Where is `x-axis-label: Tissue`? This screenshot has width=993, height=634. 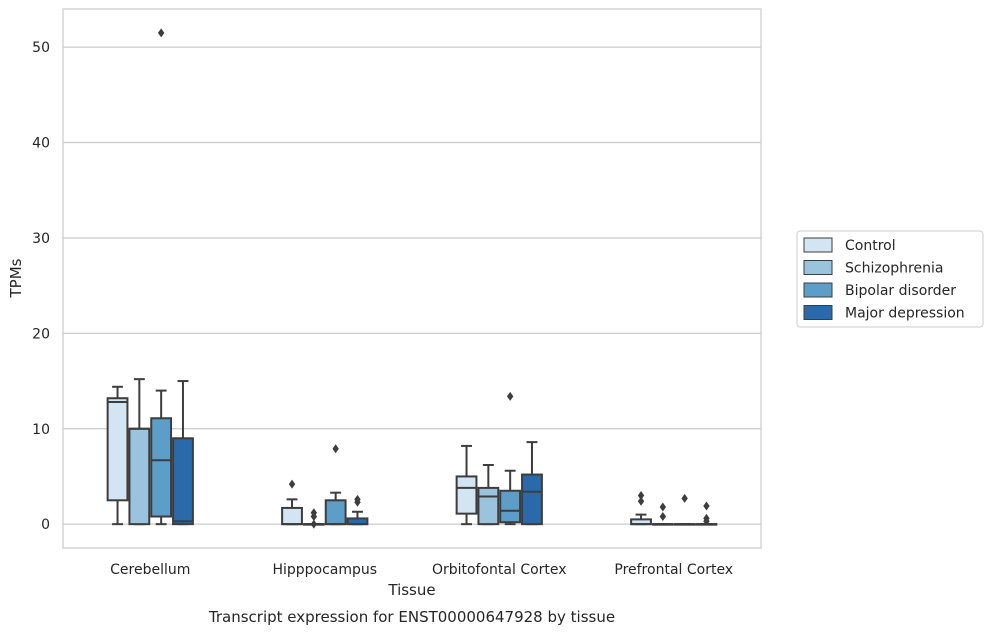 x-axis-label: Tissue is located at coordinates (411, 590).